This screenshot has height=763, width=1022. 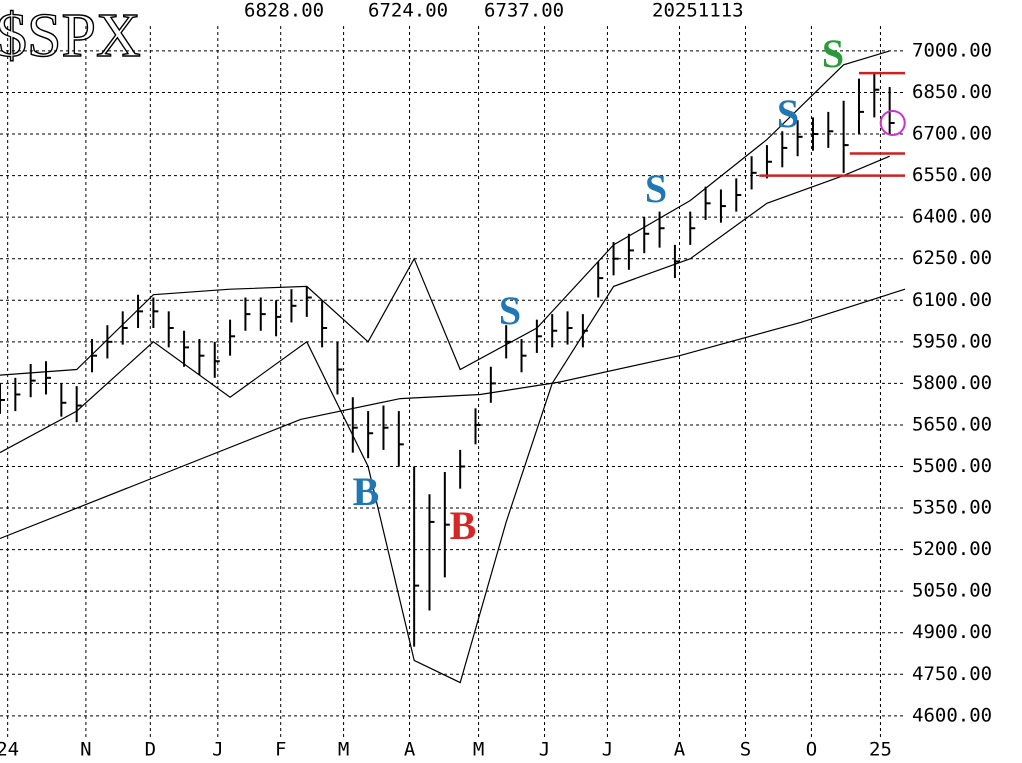 I want to click on y-tick-label: 4600.00, so click(x=952, y=715).